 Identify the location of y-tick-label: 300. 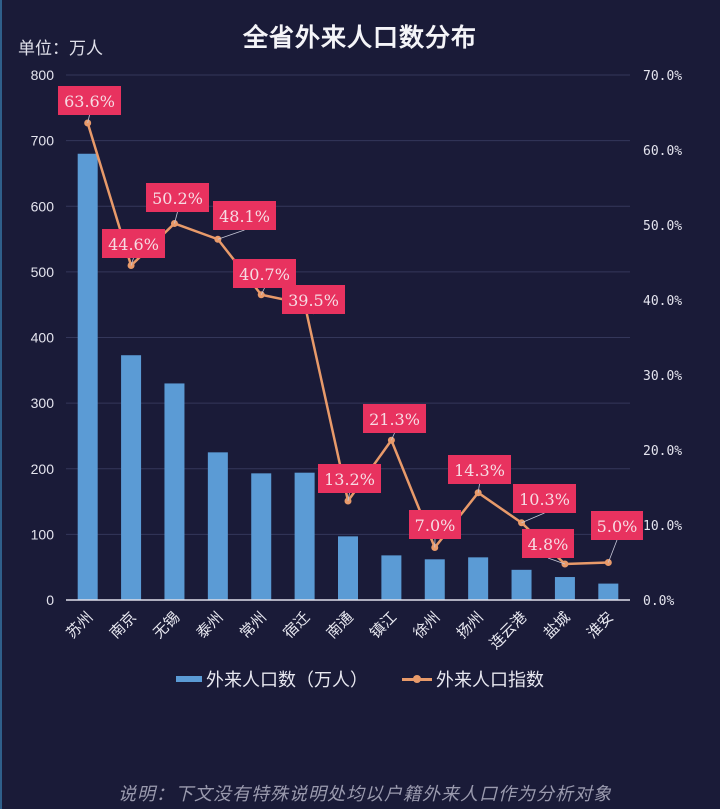
(43, 403).